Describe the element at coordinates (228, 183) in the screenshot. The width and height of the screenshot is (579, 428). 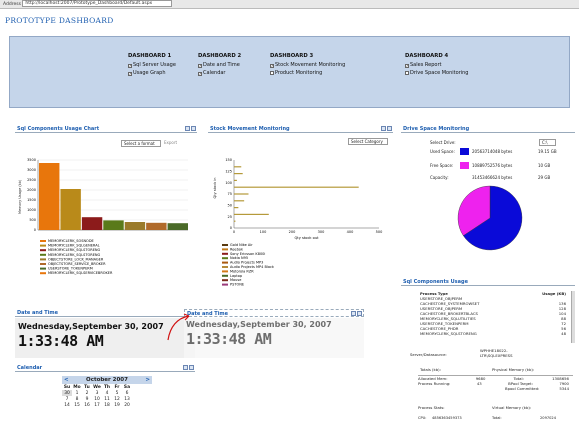
I see `y-tick-label: 100` at that location.